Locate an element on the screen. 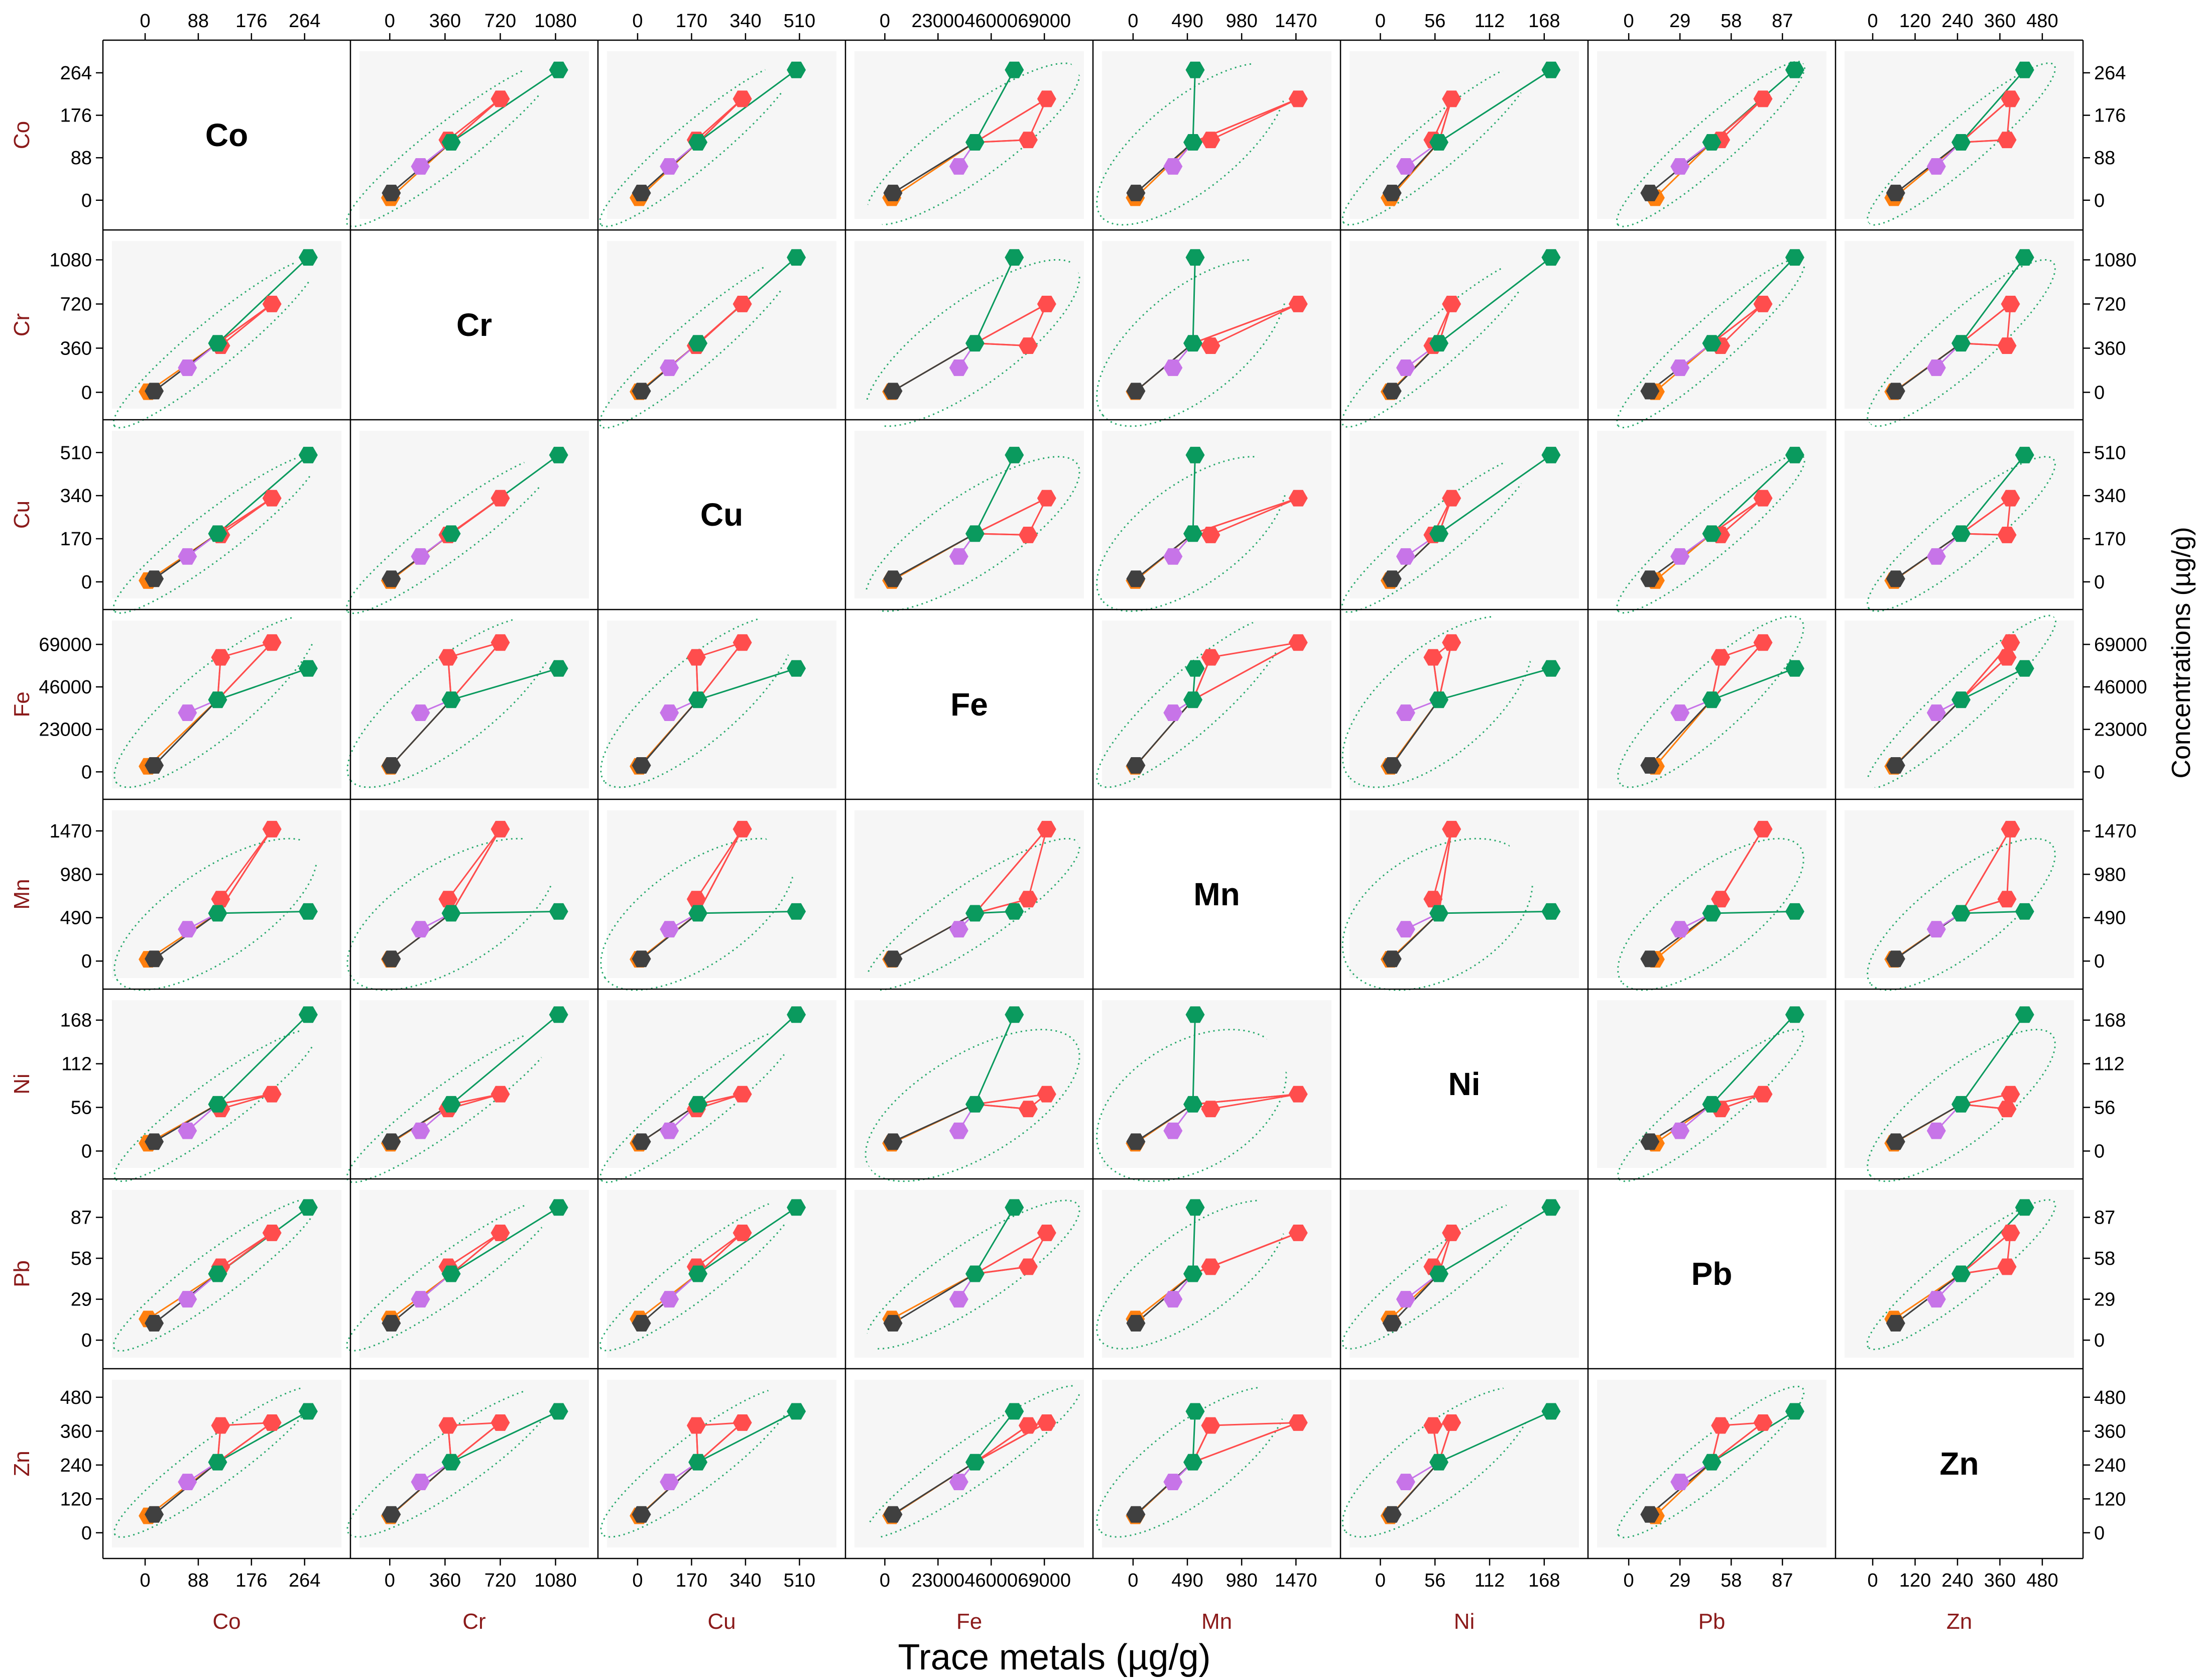  y-tick-label-left: 168 is located at coordinates (76, 1020).